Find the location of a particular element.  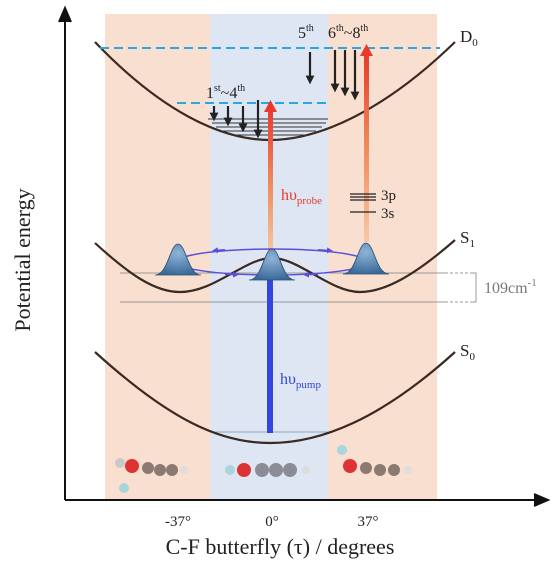

text-part: 5 is located at coordinates (302, 33).